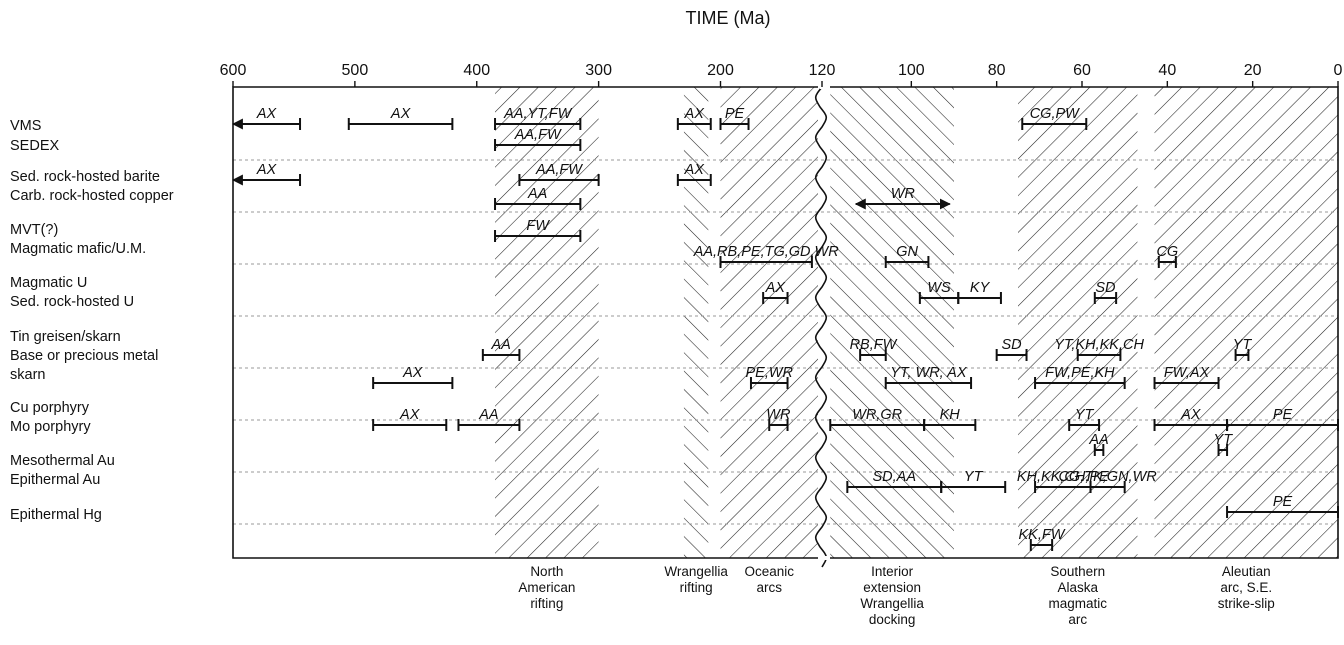  I want to click on region-code-label-7: AX, so click(267, 170).